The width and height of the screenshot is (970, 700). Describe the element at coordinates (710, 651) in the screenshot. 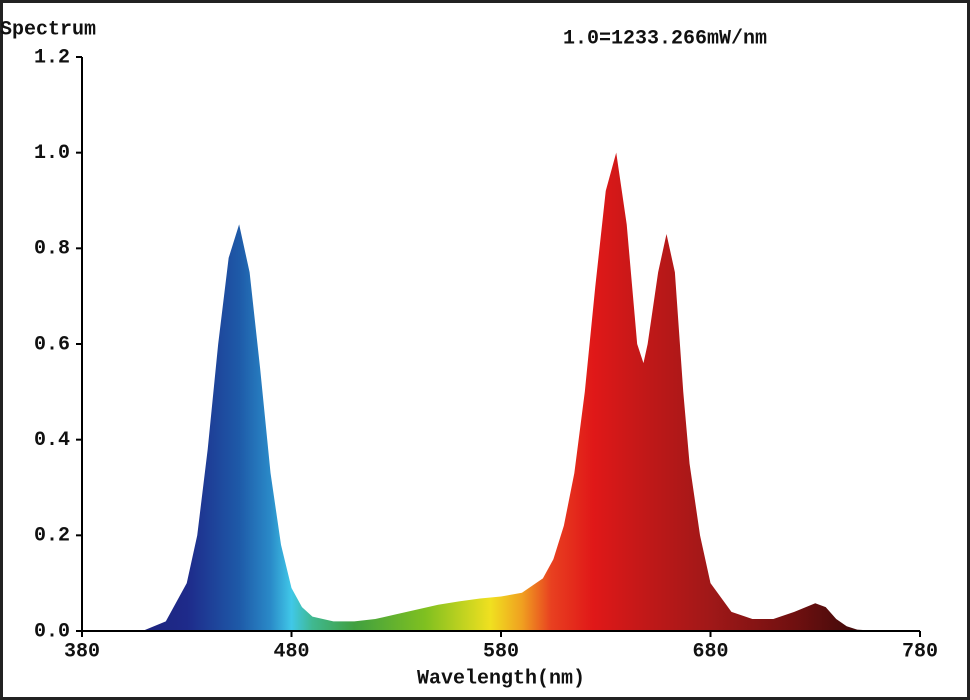

I see `x-tick-label: 680` at that location.